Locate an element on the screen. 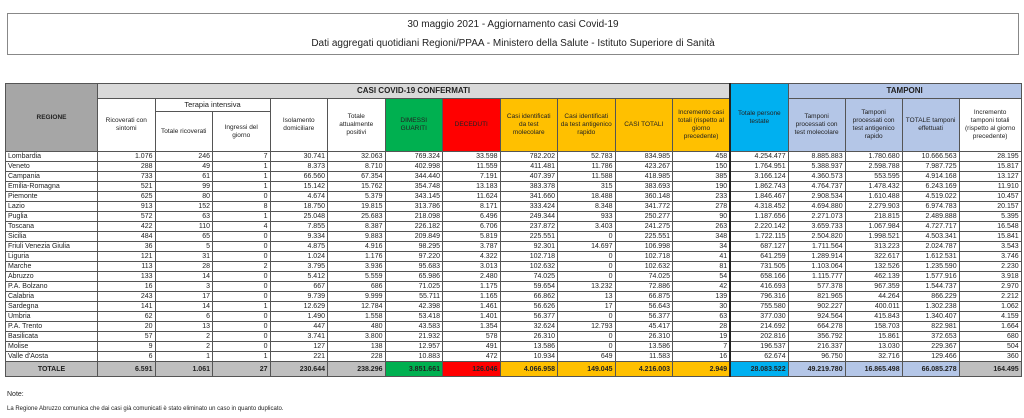  cell-col-2: 4 is located at coordinates (241, 226).